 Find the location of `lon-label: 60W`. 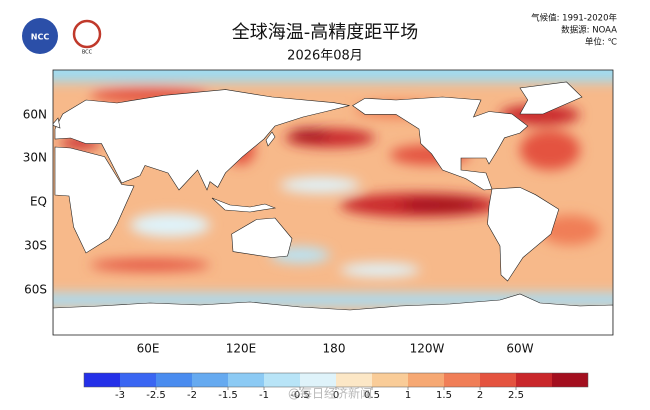

lon-label: 60W is located at coordinates (519, 349).